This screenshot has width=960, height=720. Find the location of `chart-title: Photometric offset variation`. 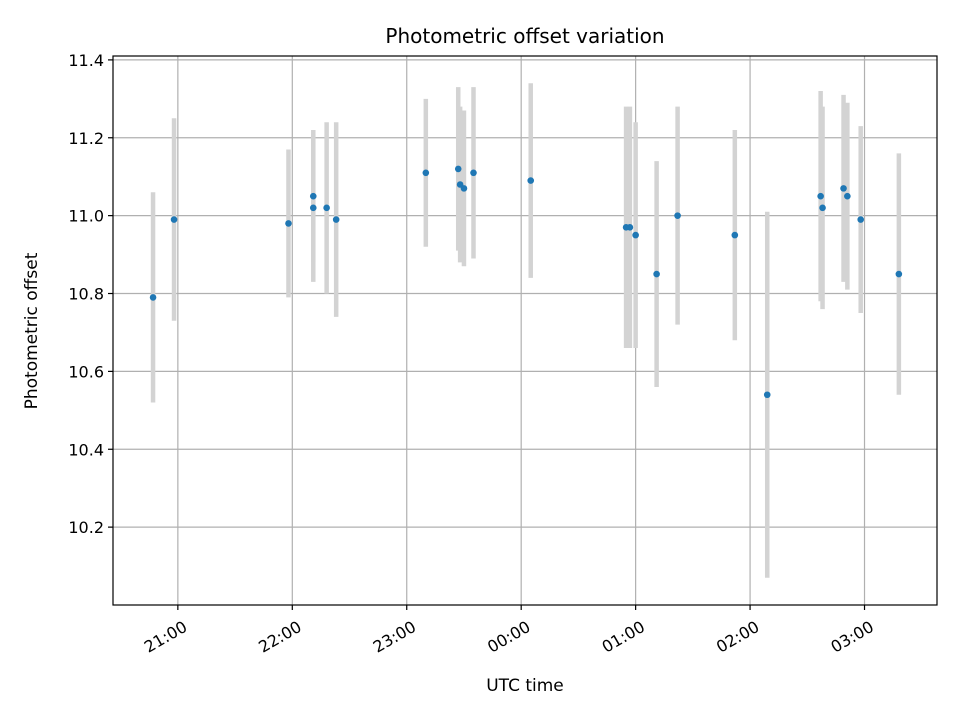

chart-title: Photometric offset variation is located at coordinates (524, 36).